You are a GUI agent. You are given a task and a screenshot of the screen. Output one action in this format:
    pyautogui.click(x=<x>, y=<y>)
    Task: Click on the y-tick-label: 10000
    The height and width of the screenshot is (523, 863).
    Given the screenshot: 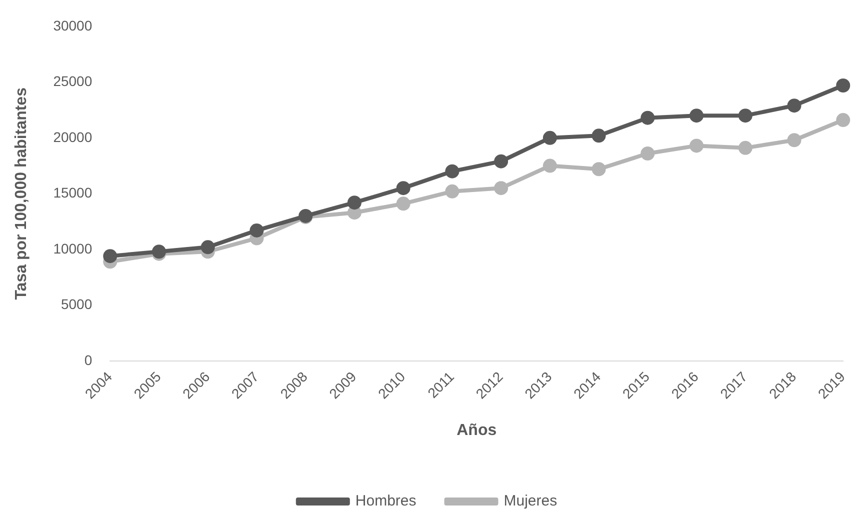 What is the action you would take?
    pyautogui.click(x=72, y=248)
    